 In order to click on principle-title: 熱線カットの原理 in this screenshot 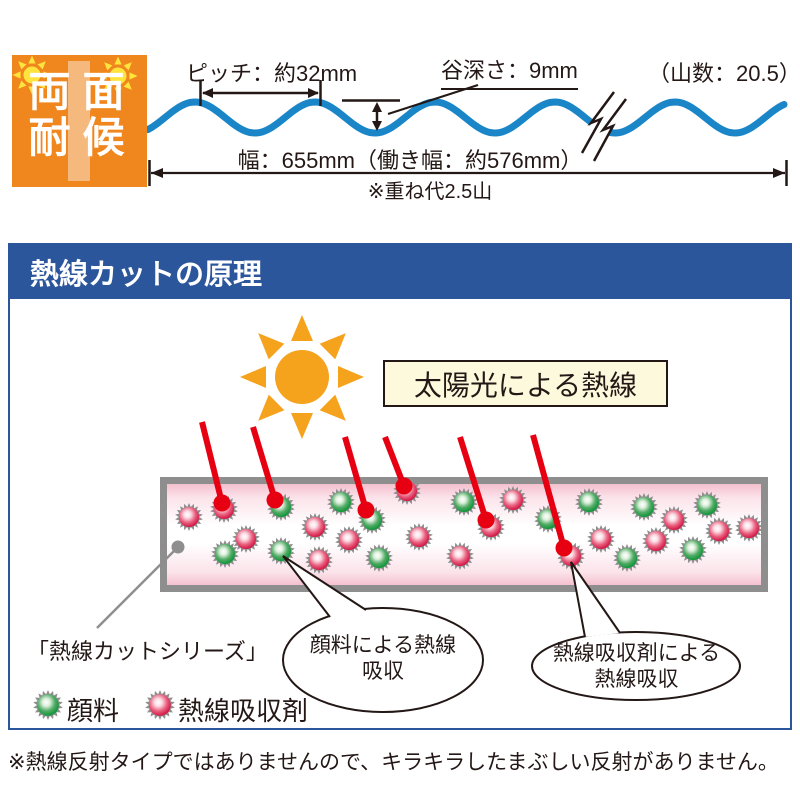, I will do `click(146, 275)`.